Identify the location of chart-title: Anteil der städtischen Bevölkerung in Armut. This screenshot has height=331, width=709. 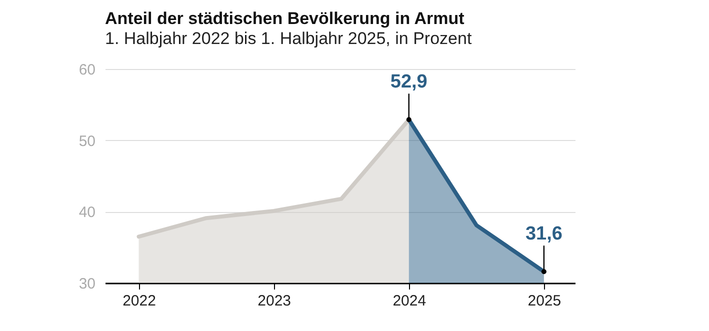
(285, 18).